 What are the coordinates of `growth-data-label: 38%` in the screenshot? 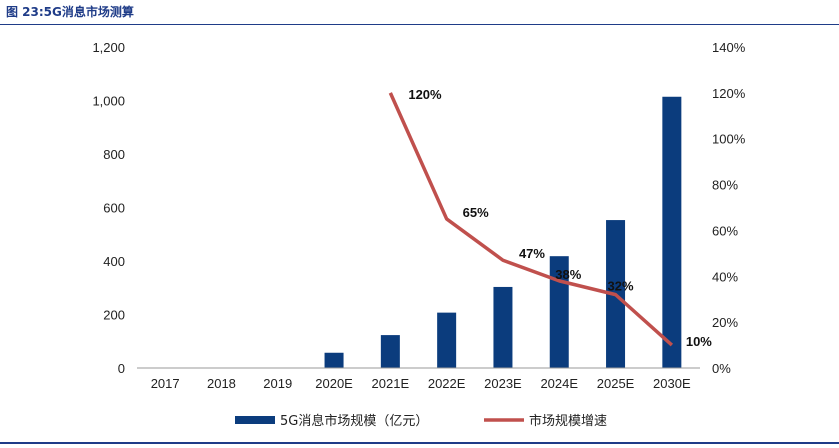 It's located at (568, 274).